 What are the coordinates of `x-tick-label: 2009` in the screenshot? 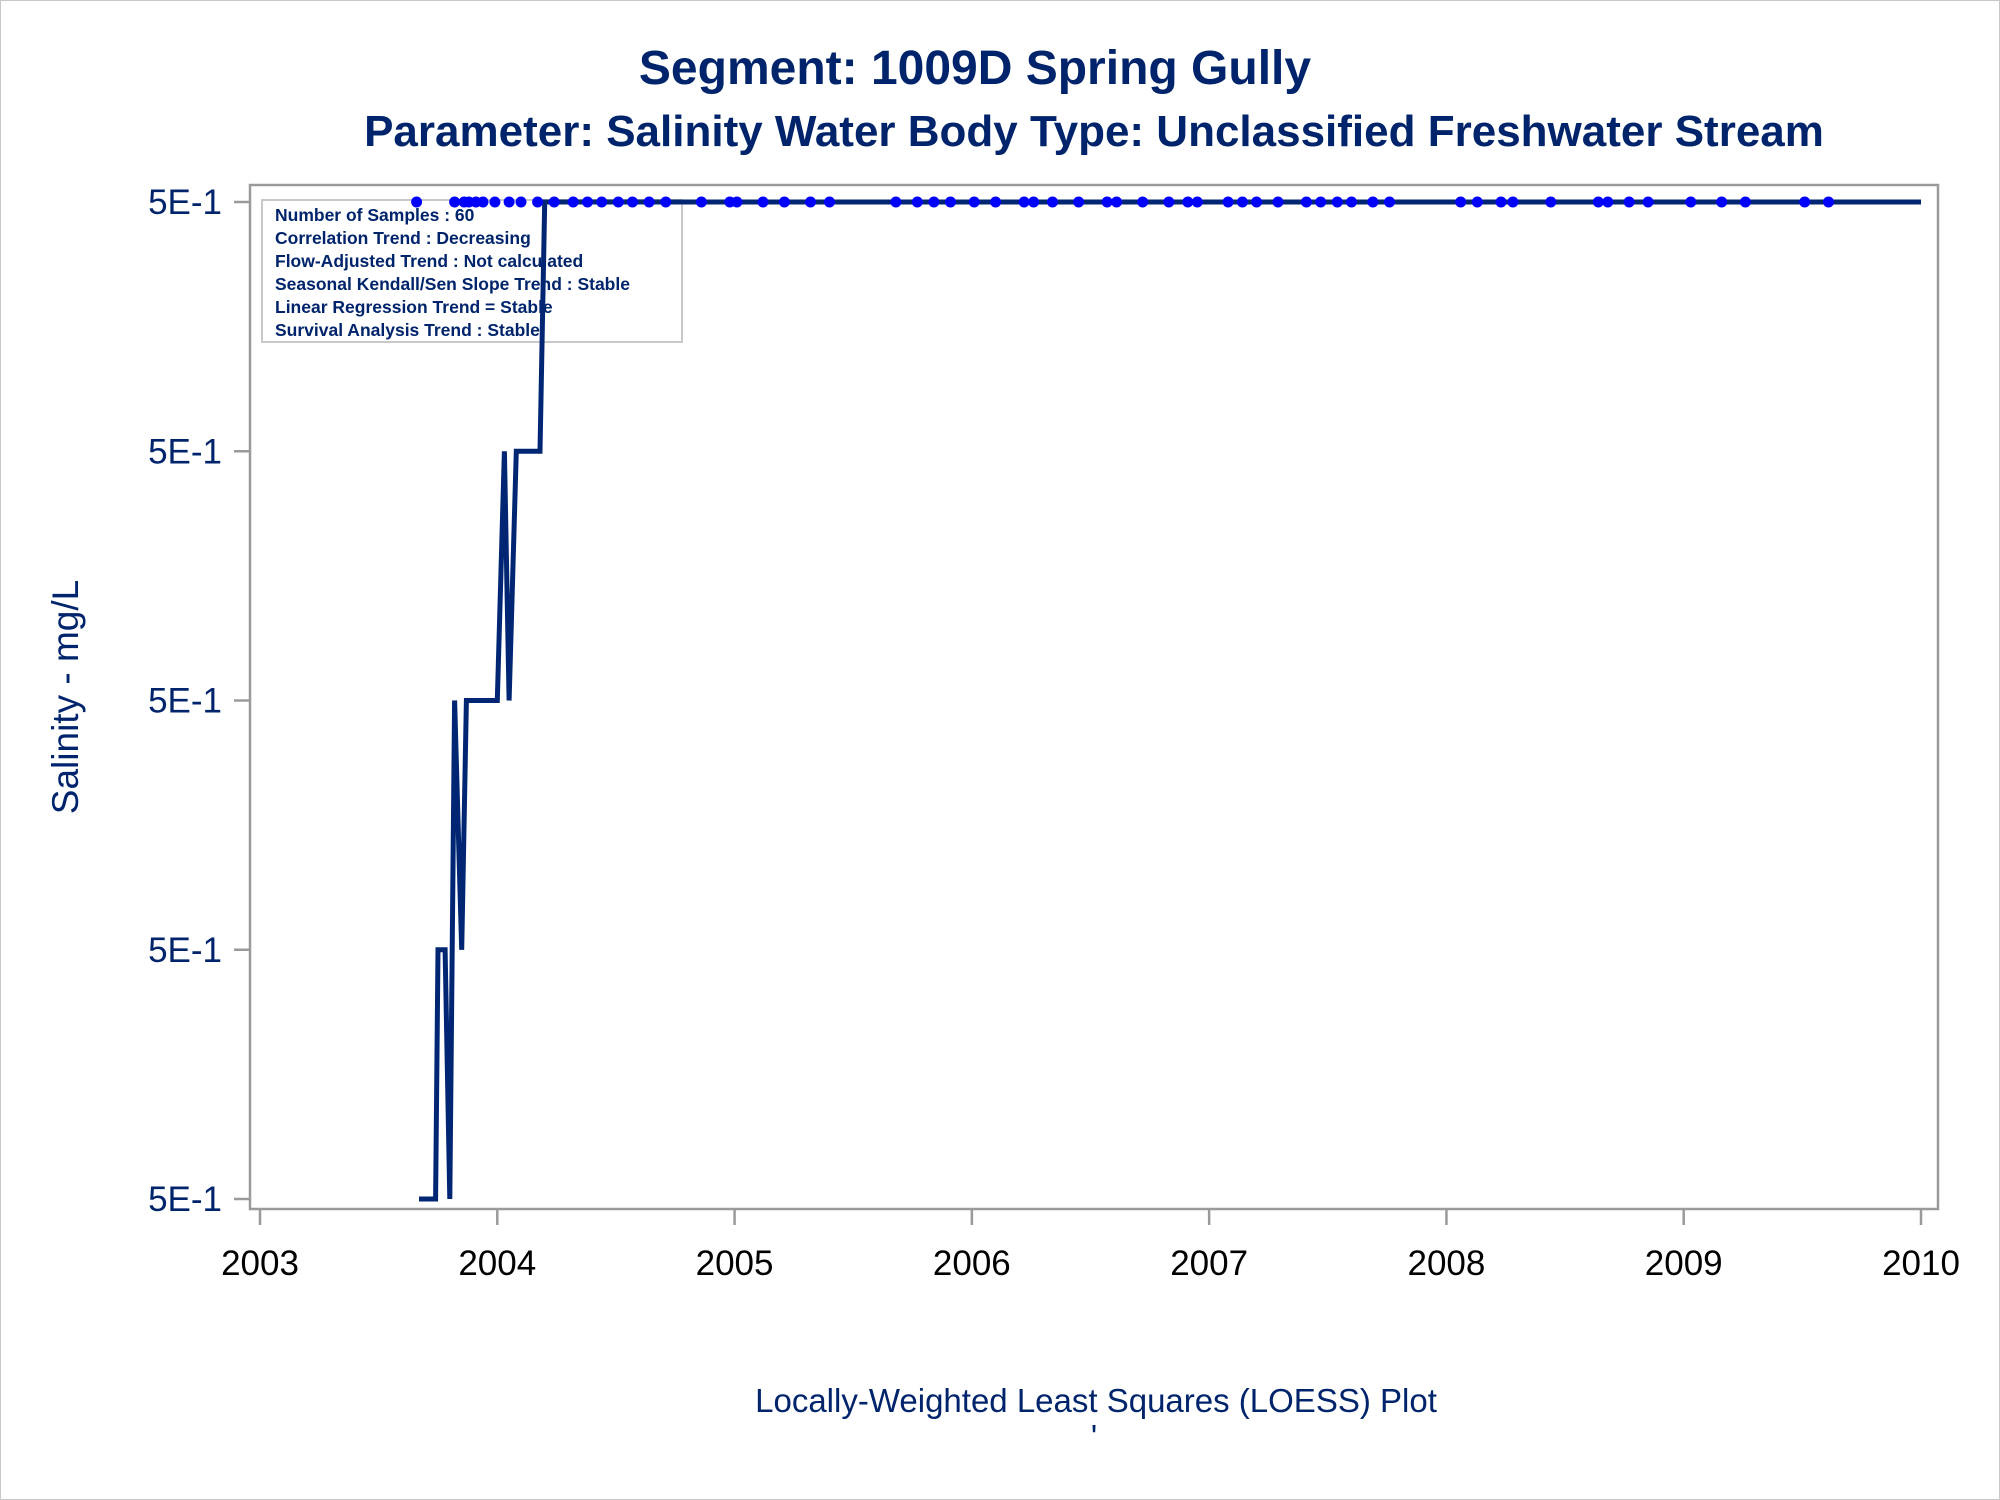 It's located at (1684, 1263).